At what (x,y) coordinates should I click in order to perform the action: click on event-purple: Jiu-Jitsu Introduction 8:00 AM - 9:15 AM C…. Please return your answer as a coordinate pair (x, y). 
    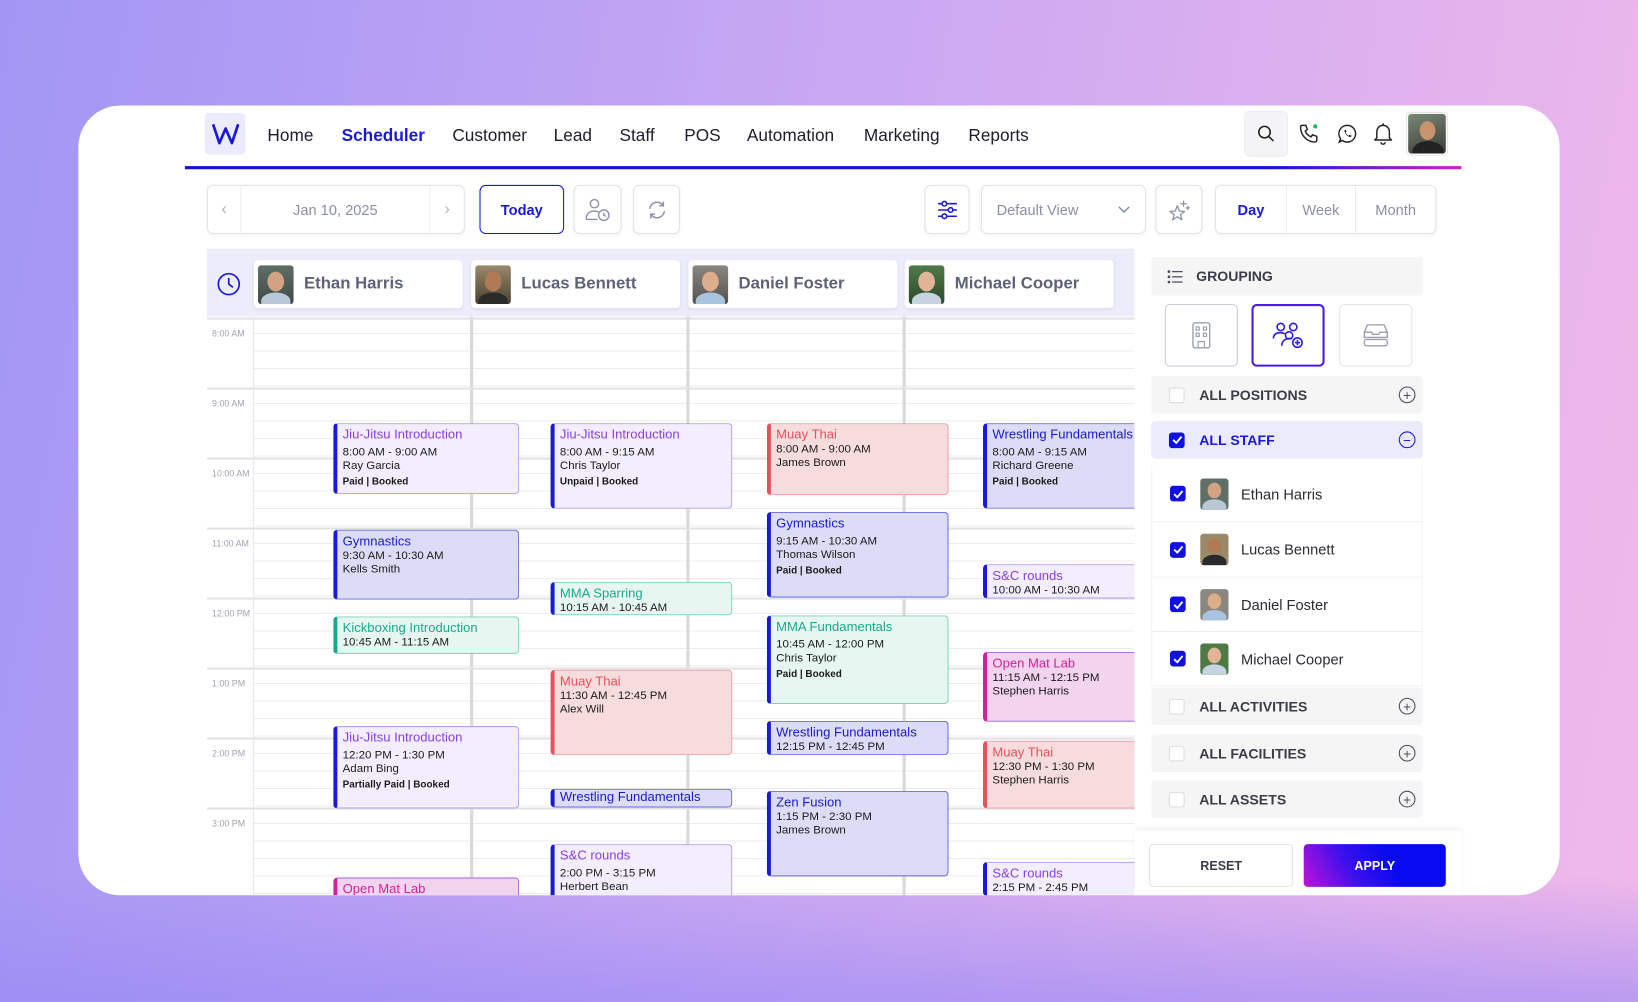
    Looking at the image, I should click on (641, 466).